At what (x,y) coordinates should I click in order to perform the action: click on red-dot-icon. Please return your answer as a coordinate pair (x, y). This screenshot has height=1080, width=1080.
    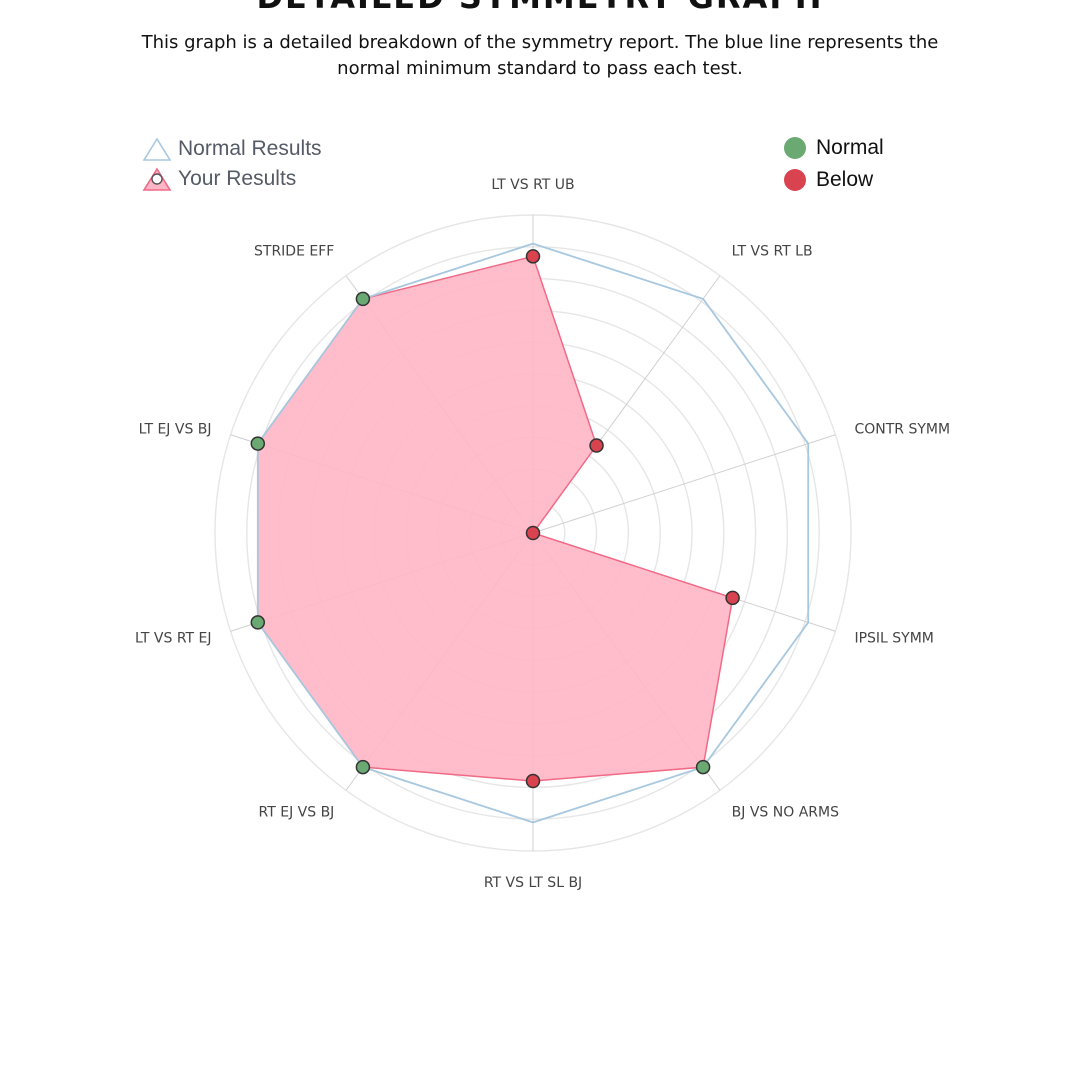
    Looking at the image, I should click on (795, 180).